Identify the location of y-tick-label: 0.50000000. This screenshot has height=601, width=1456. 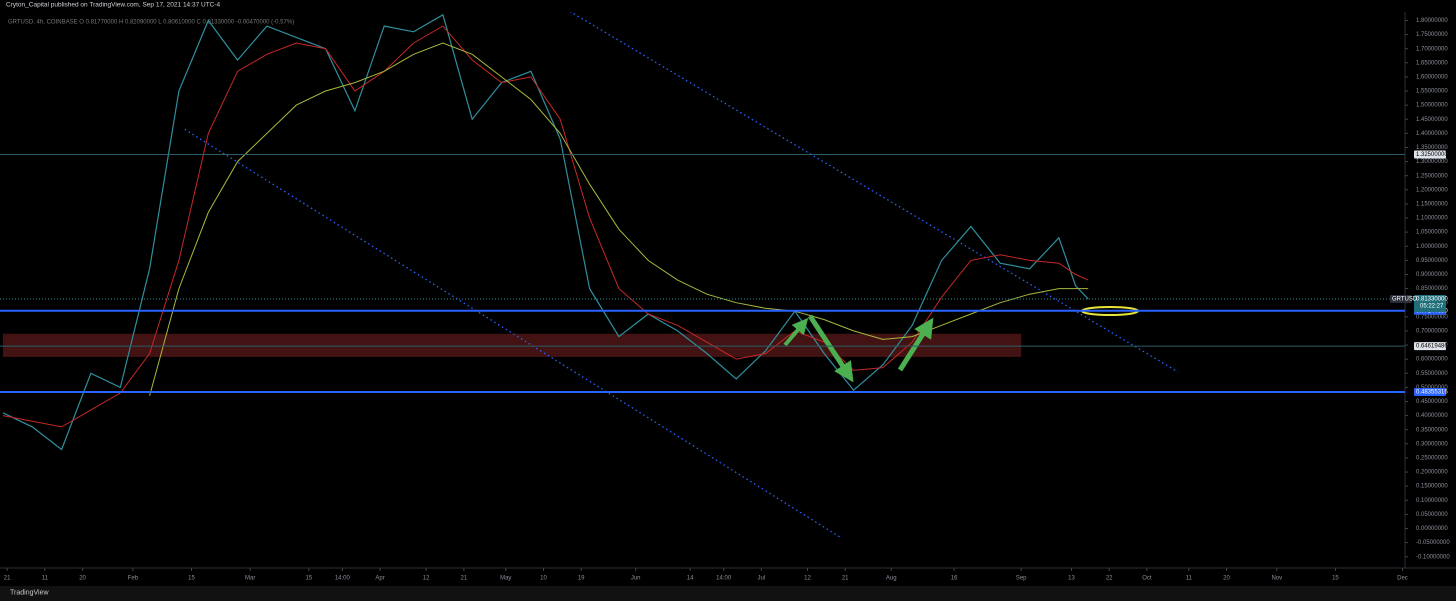
(1432, 388).